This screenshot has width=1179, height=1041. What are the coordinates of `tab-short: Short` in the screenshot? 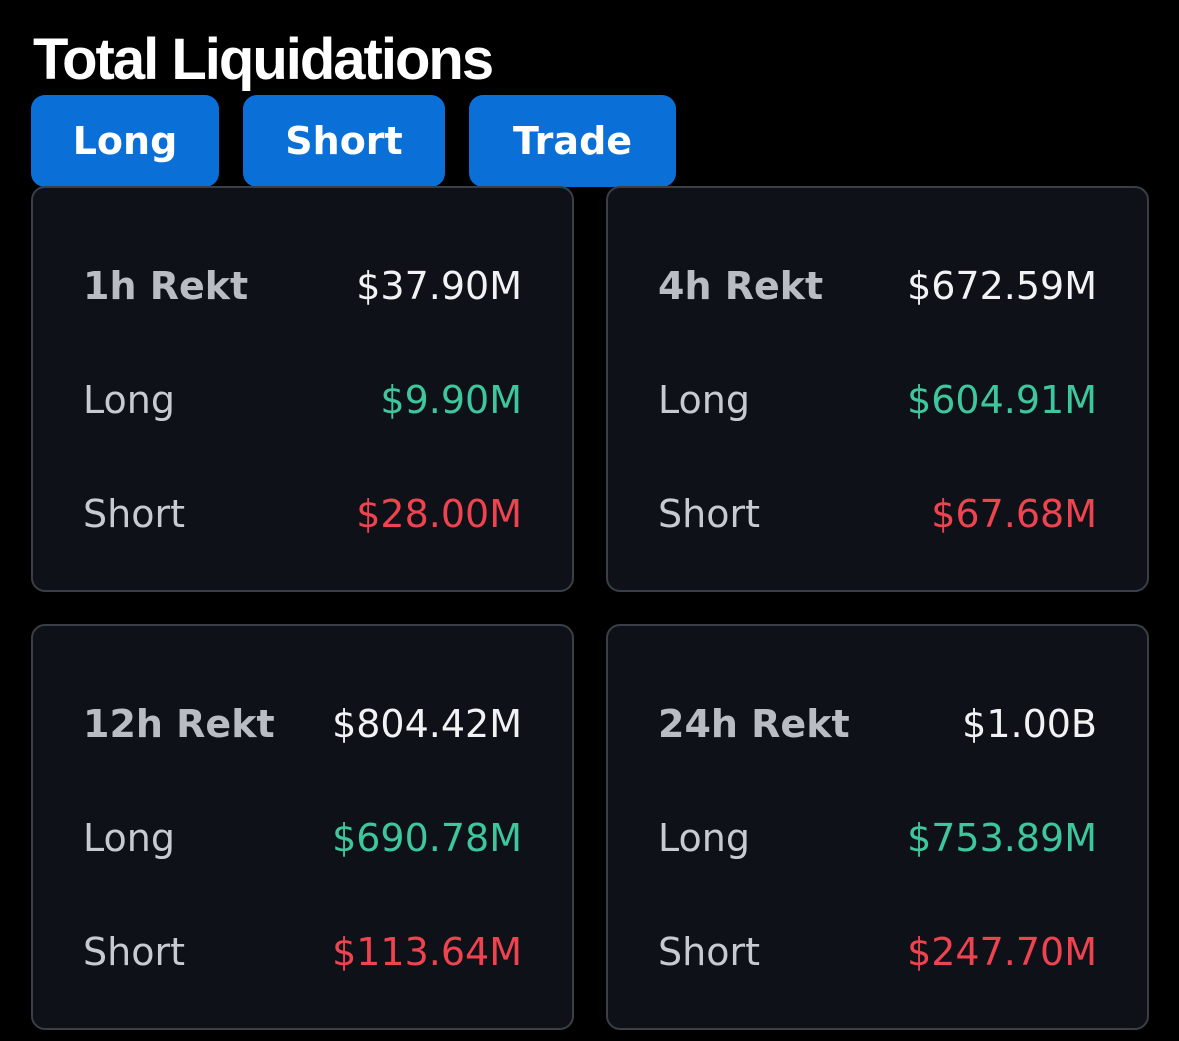 It's located at (344, 141).